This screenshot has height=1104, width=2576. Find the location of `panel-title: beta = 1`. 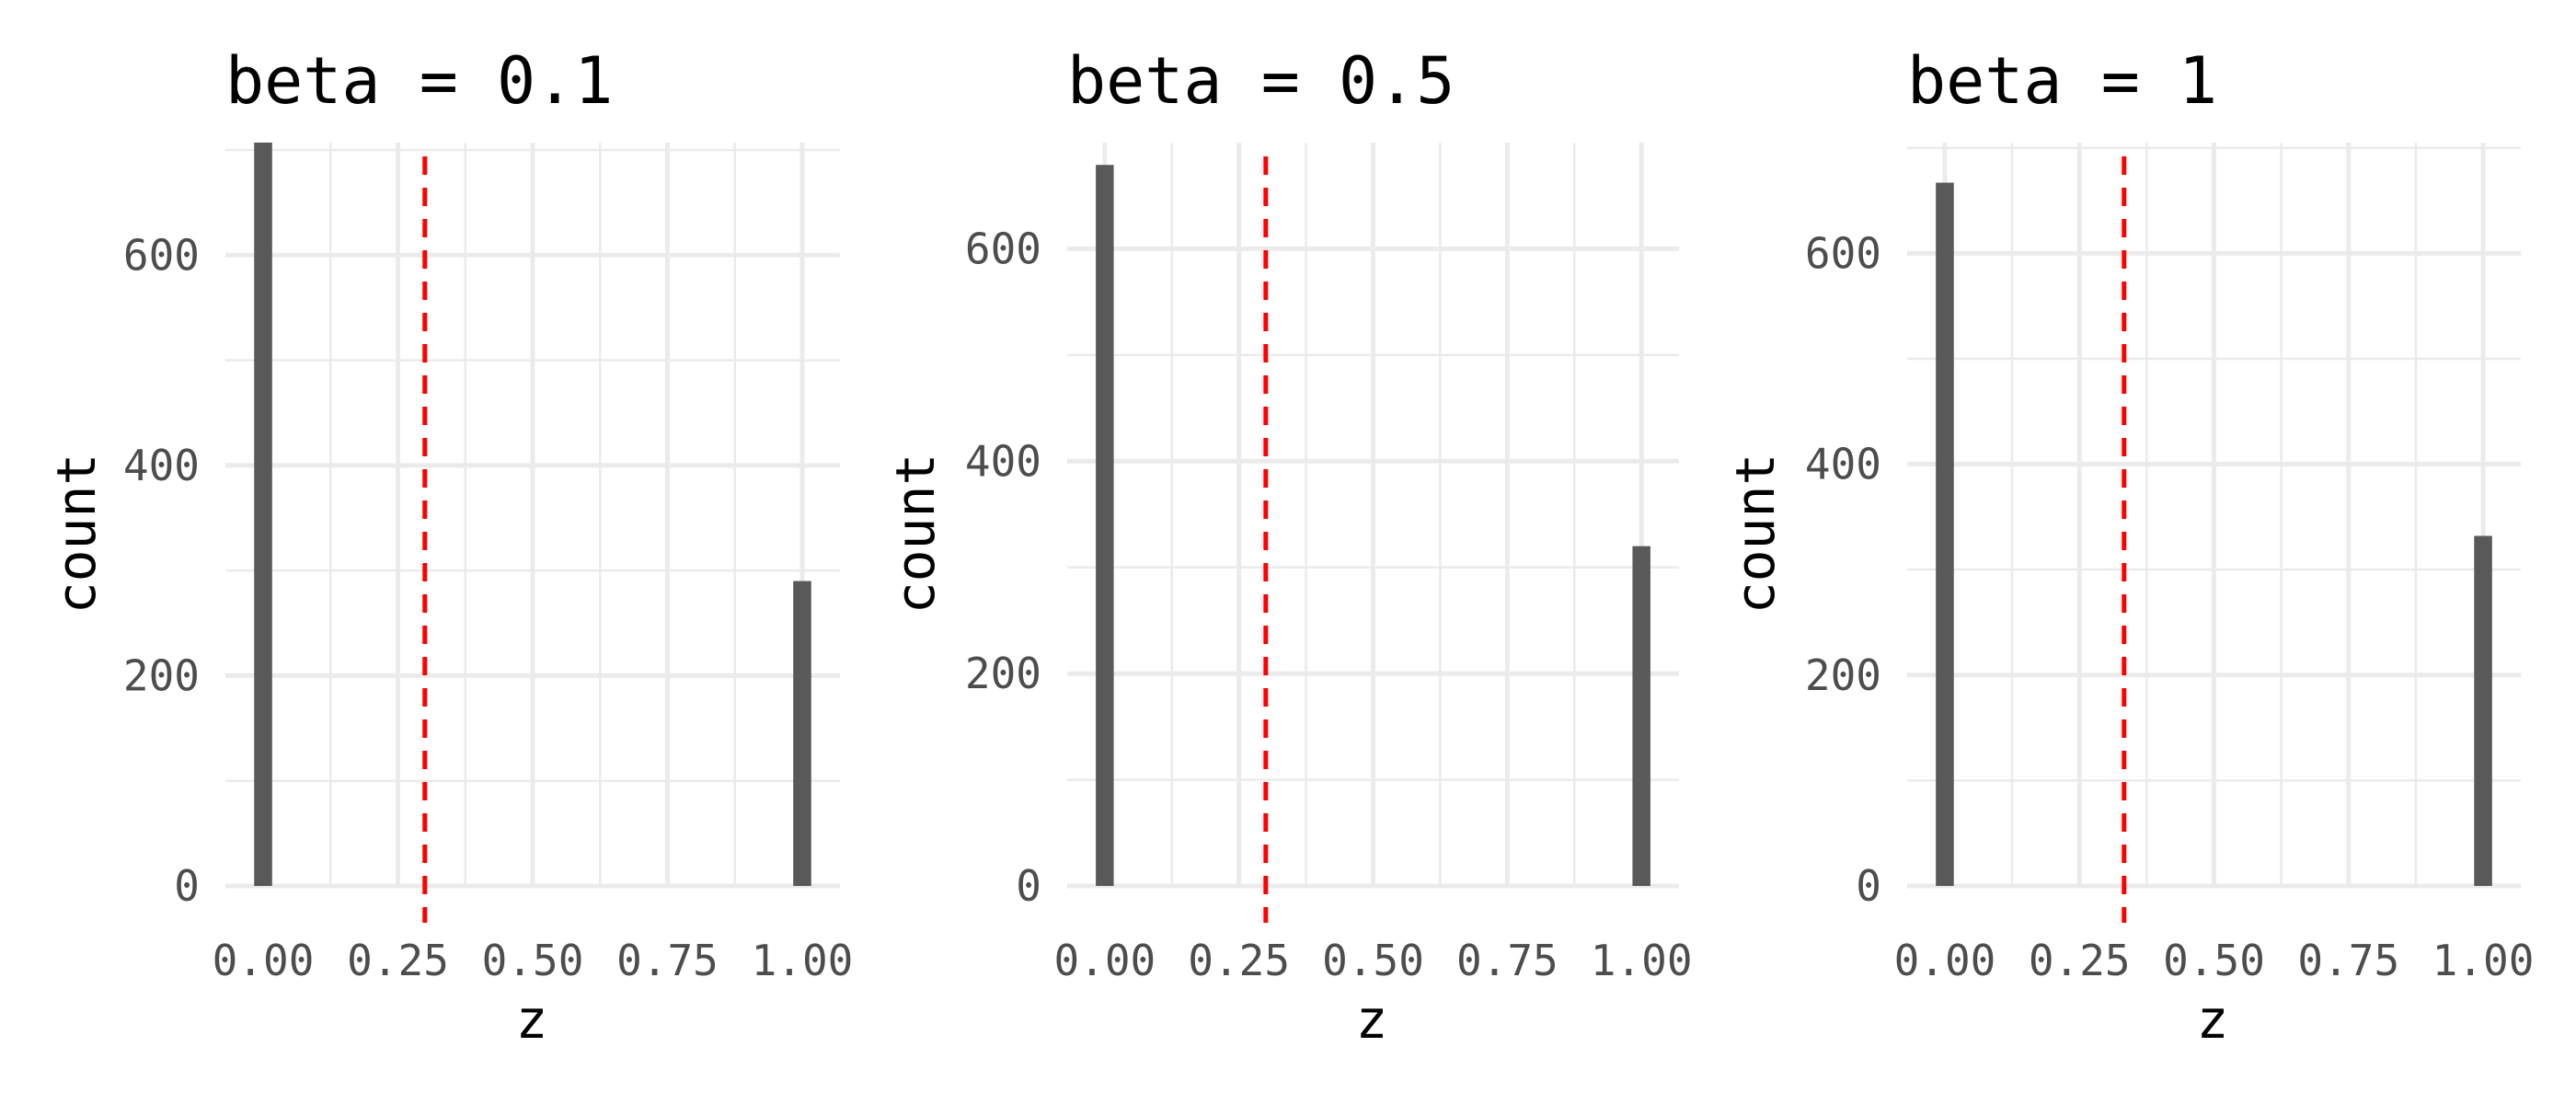

panel-title: beta = 1 is located at coordinates (2062, 81).